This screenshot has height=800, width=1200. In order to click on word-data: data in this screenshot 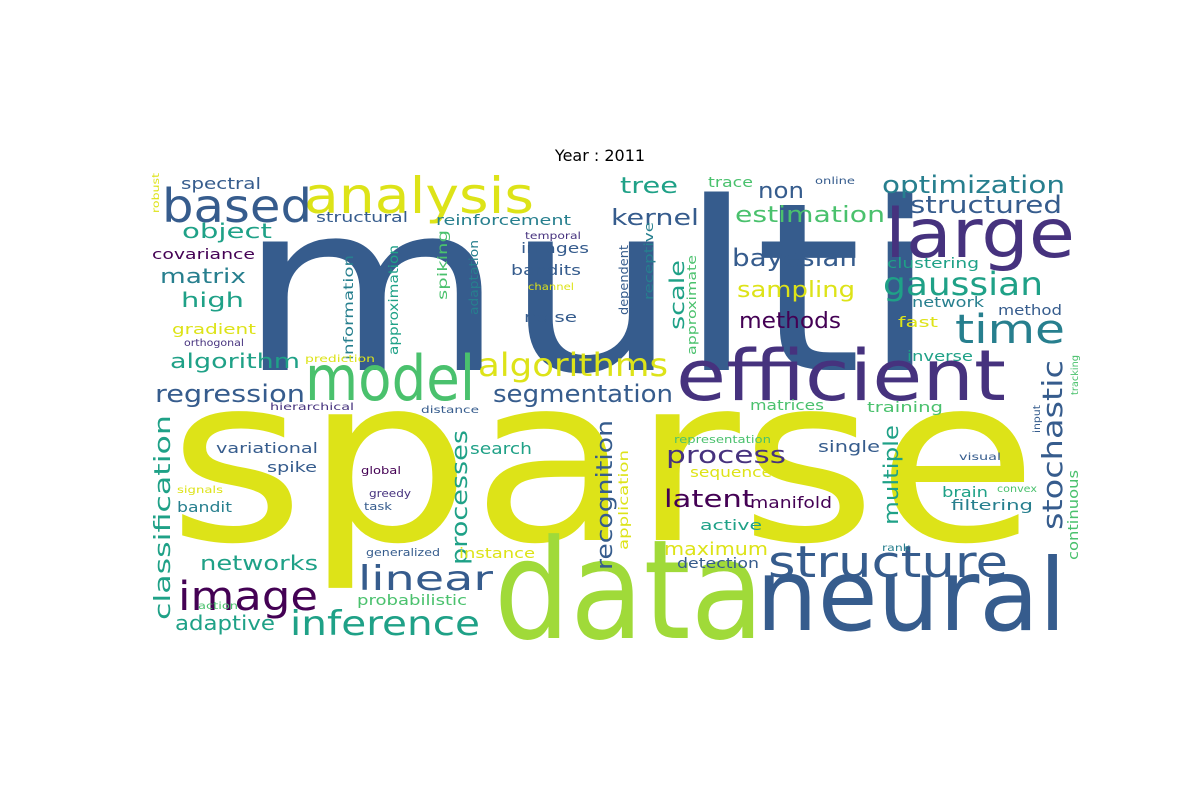, I will do `click(629, 590)`.